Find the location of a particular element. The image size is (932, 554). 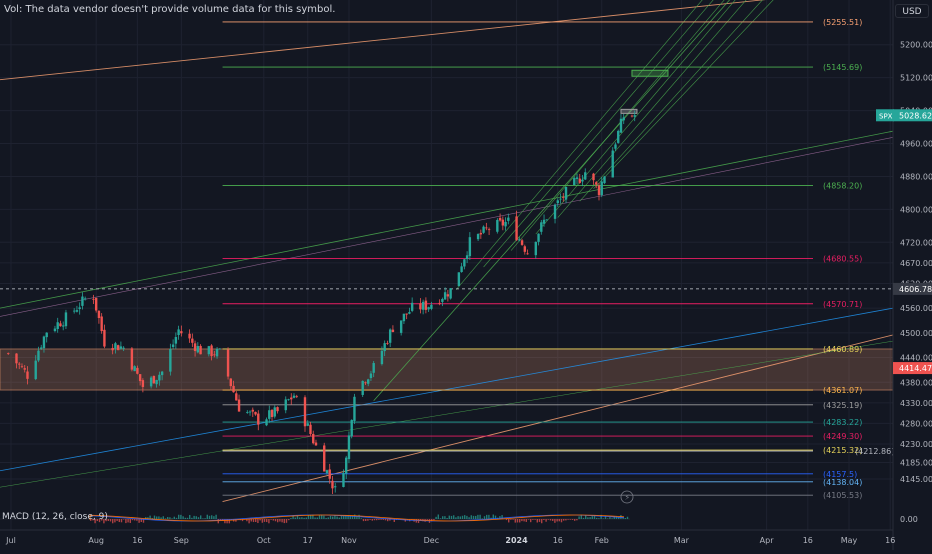

level-label: (4138.04) is located at coordinates (842, 482).